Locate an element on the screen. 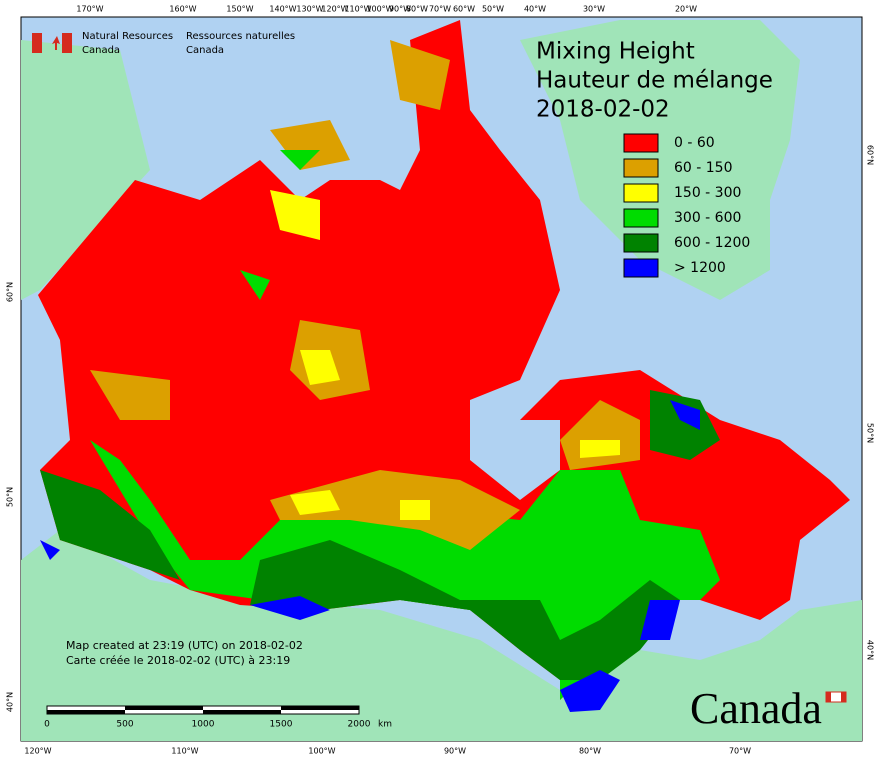 The width and height of the screenshot is (880, 764). top-label: 30°W is located at coordinates (594, 9).